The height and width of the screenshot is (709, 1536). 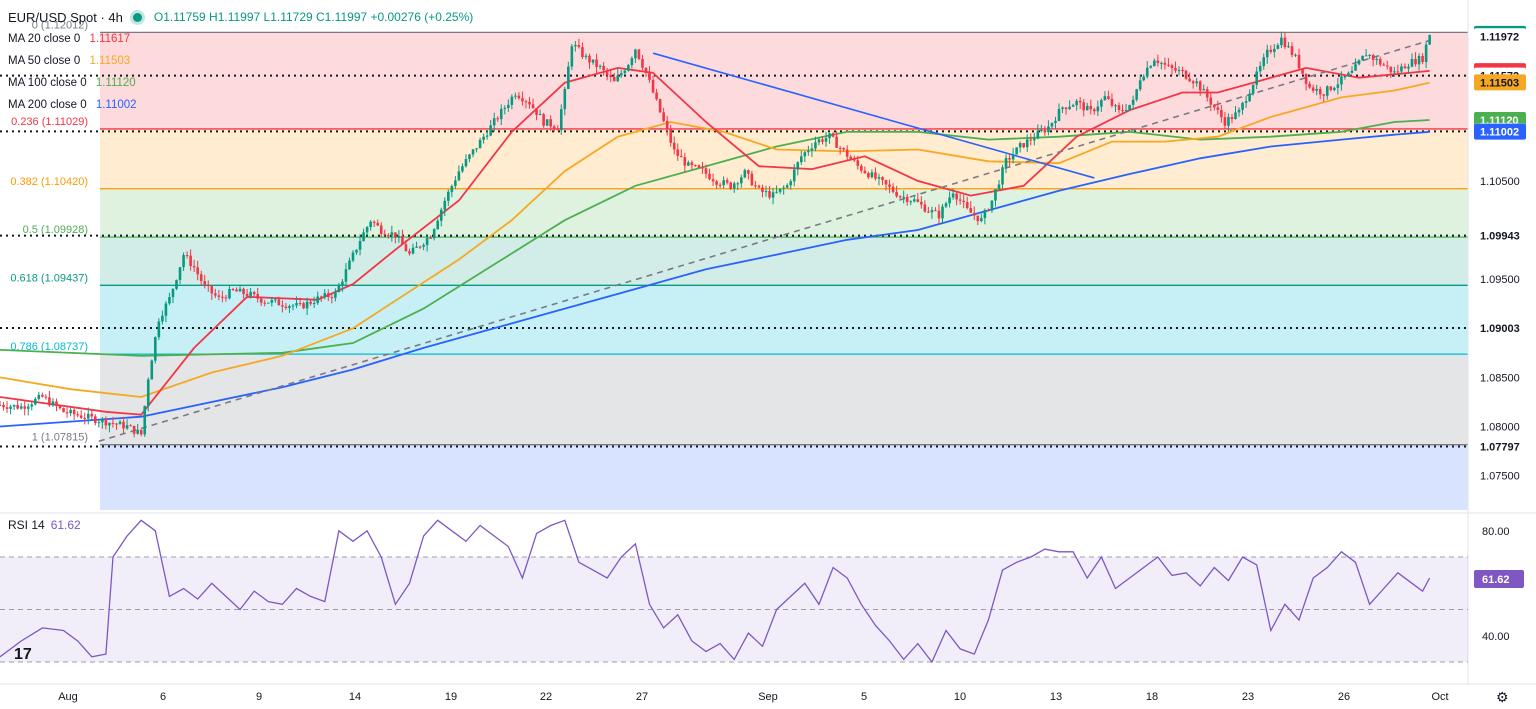 What do you see at coordinates (1500, 280) in the screenshot?
I see `y-tick-label: 1.09500` at bounding box center [1500, 280].